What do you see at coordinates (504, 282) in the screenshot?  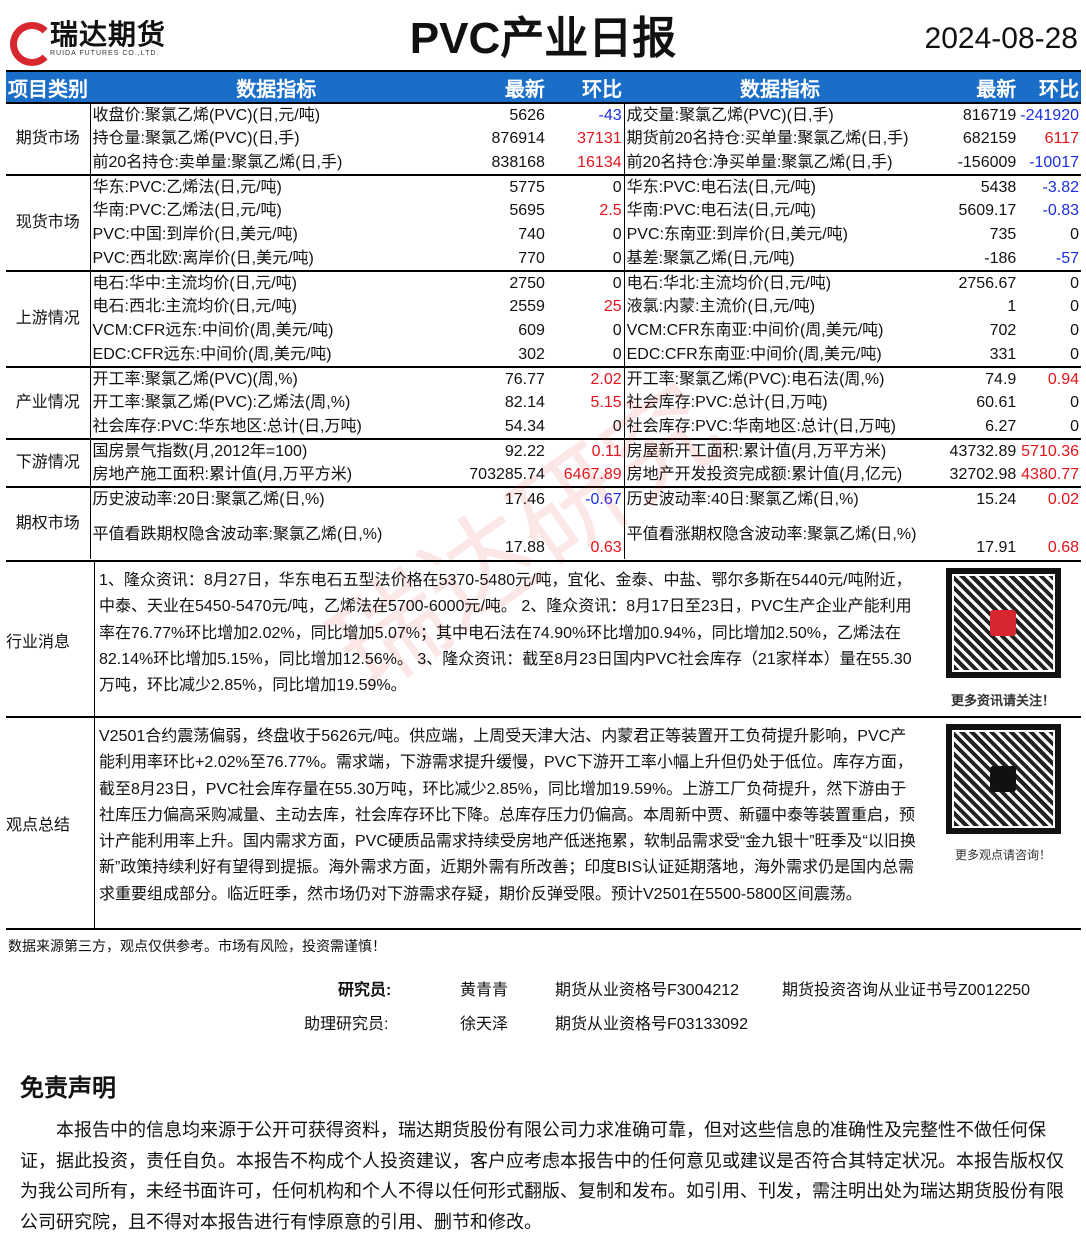 I see `latest-cell: 2750` at bounding box center [504, 282].